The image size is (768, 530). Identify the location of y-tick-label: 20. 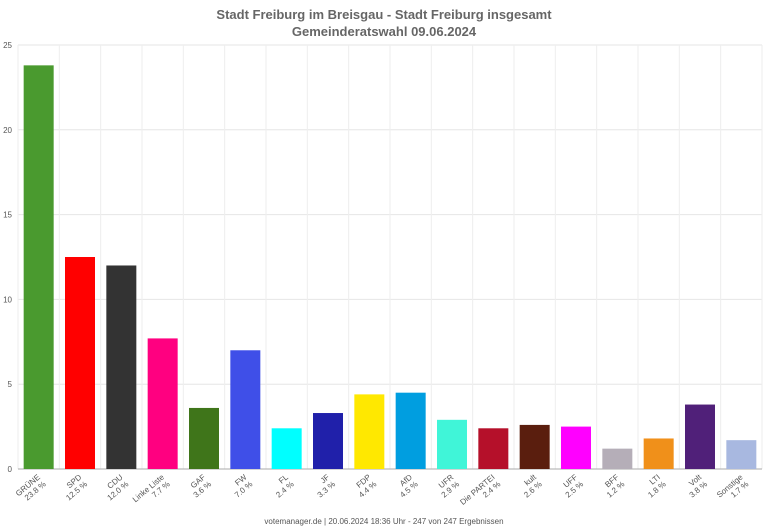
(7, 130).